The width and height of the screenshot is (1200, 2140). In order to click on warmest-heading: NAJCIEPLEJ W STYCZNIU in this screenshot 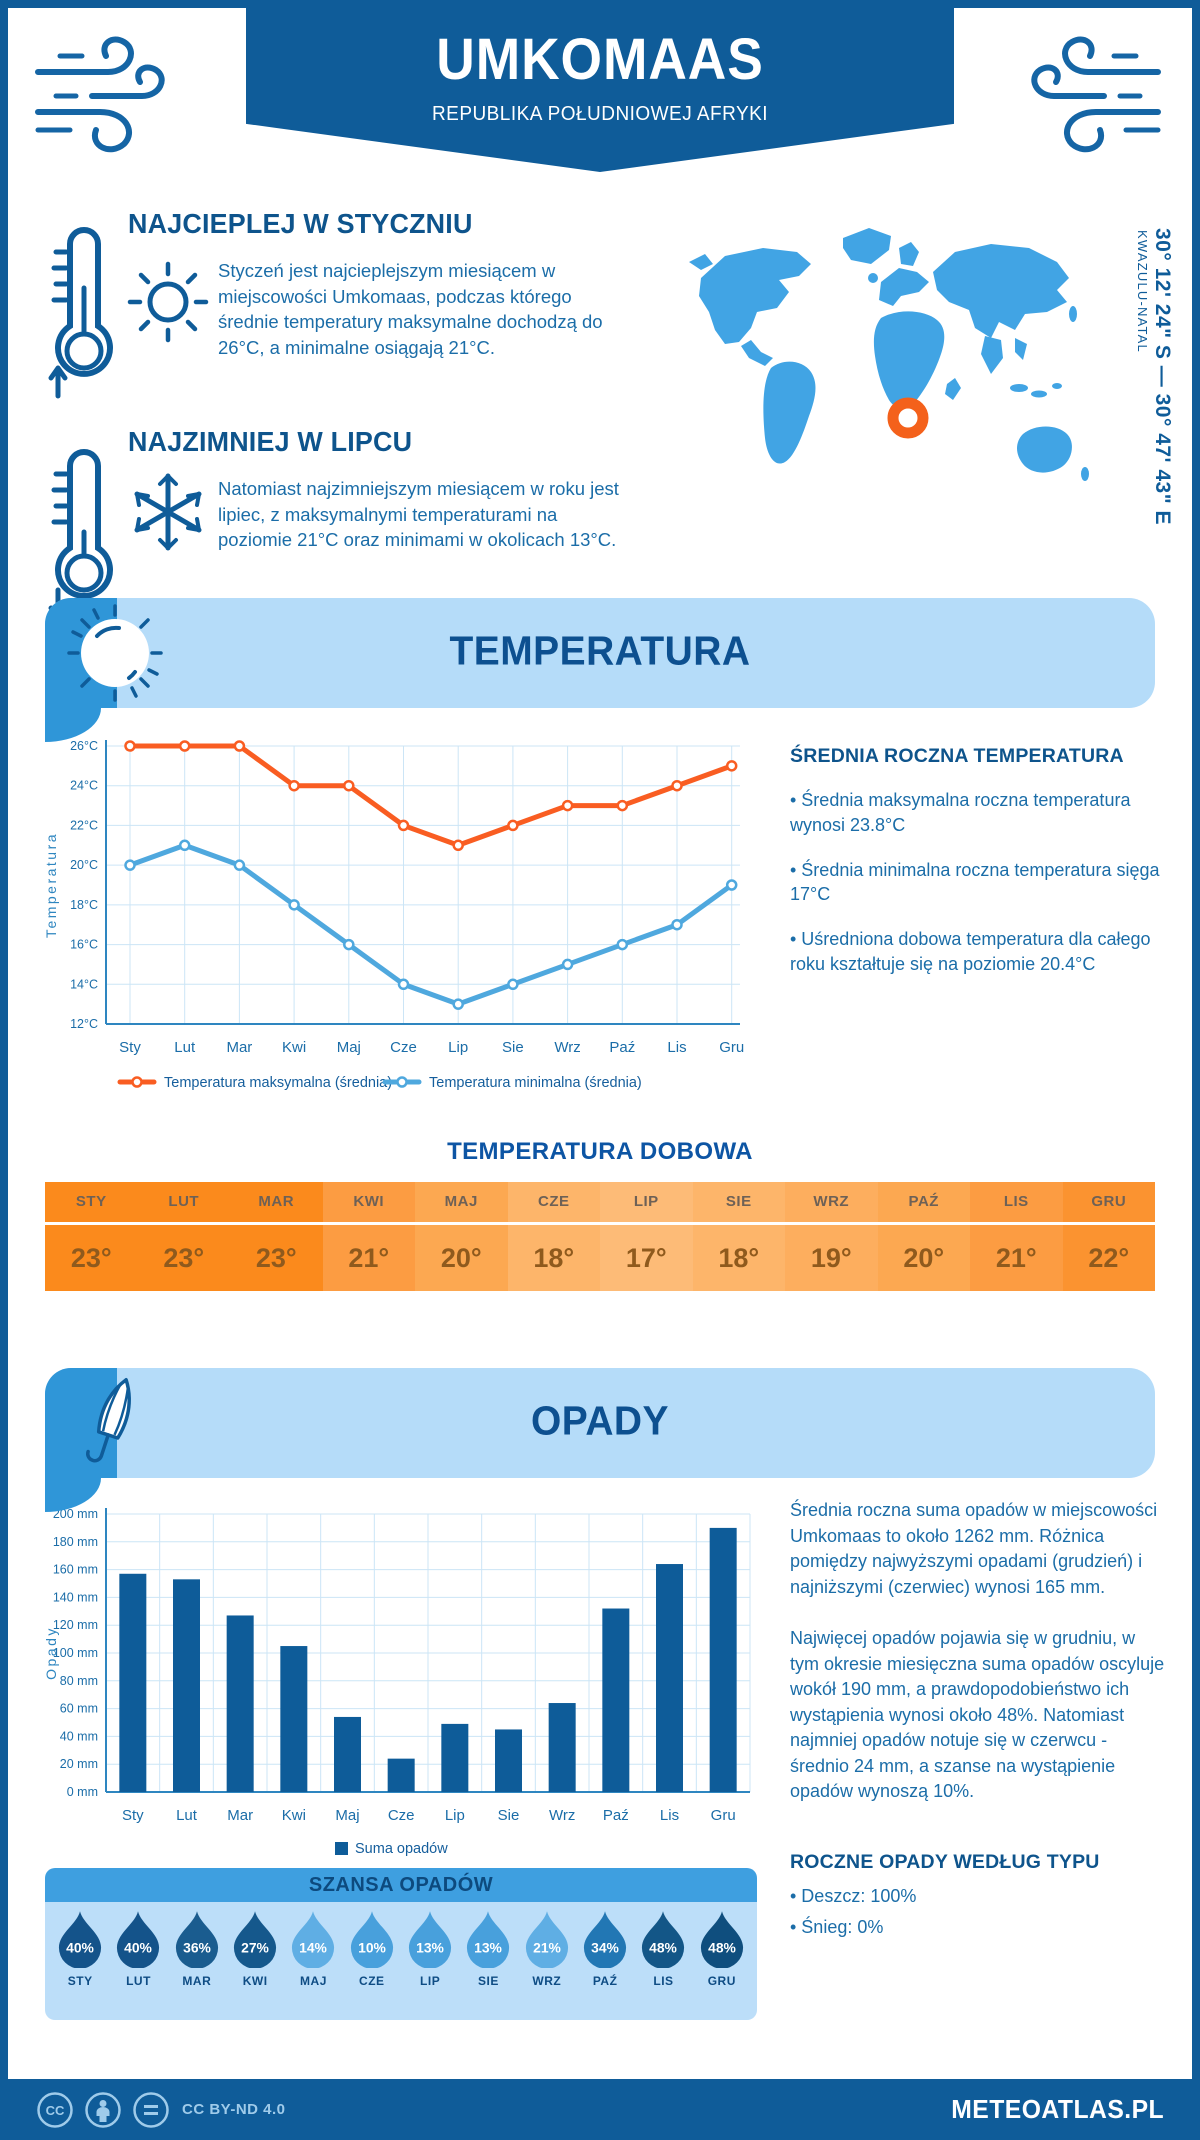, I will do `click(300, 223)`.